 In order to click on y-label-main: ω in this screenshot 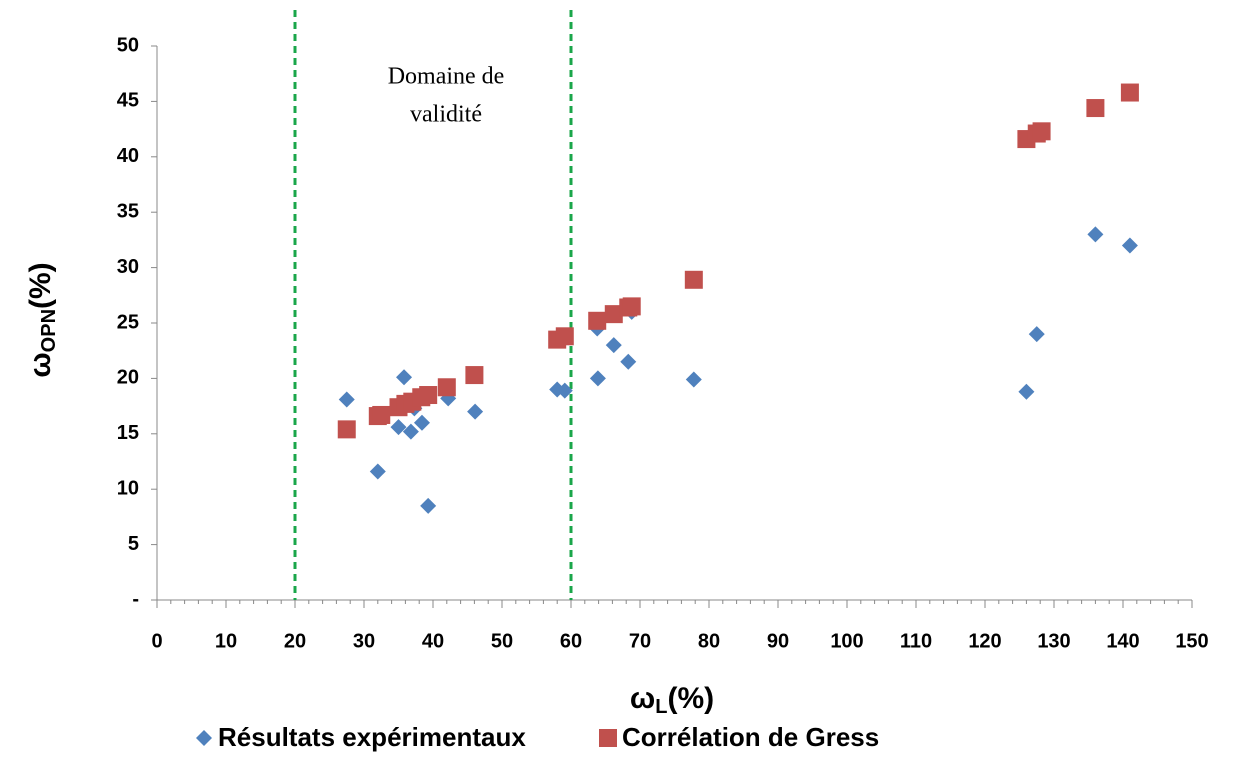, I will do `click(40, 364)`.